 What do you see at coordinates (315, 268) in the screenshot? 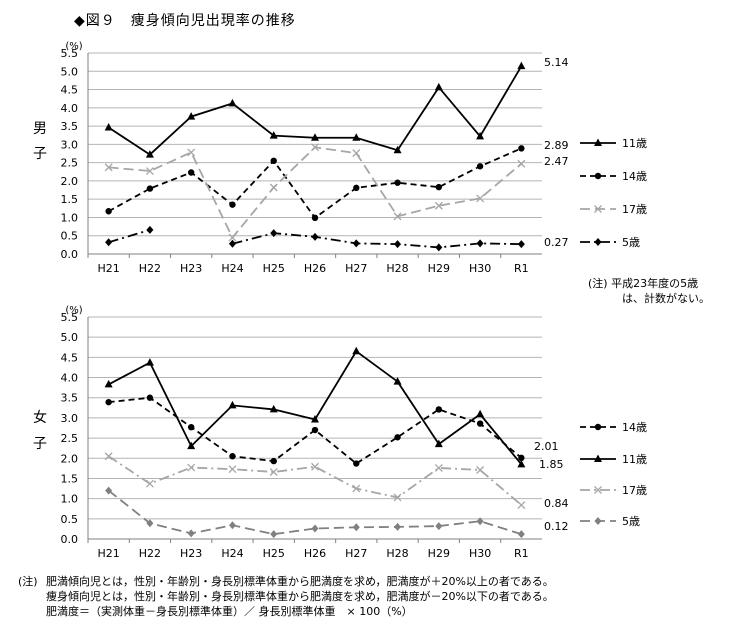
I see `x-tick-label: H26` at bounding box center [315, 268].